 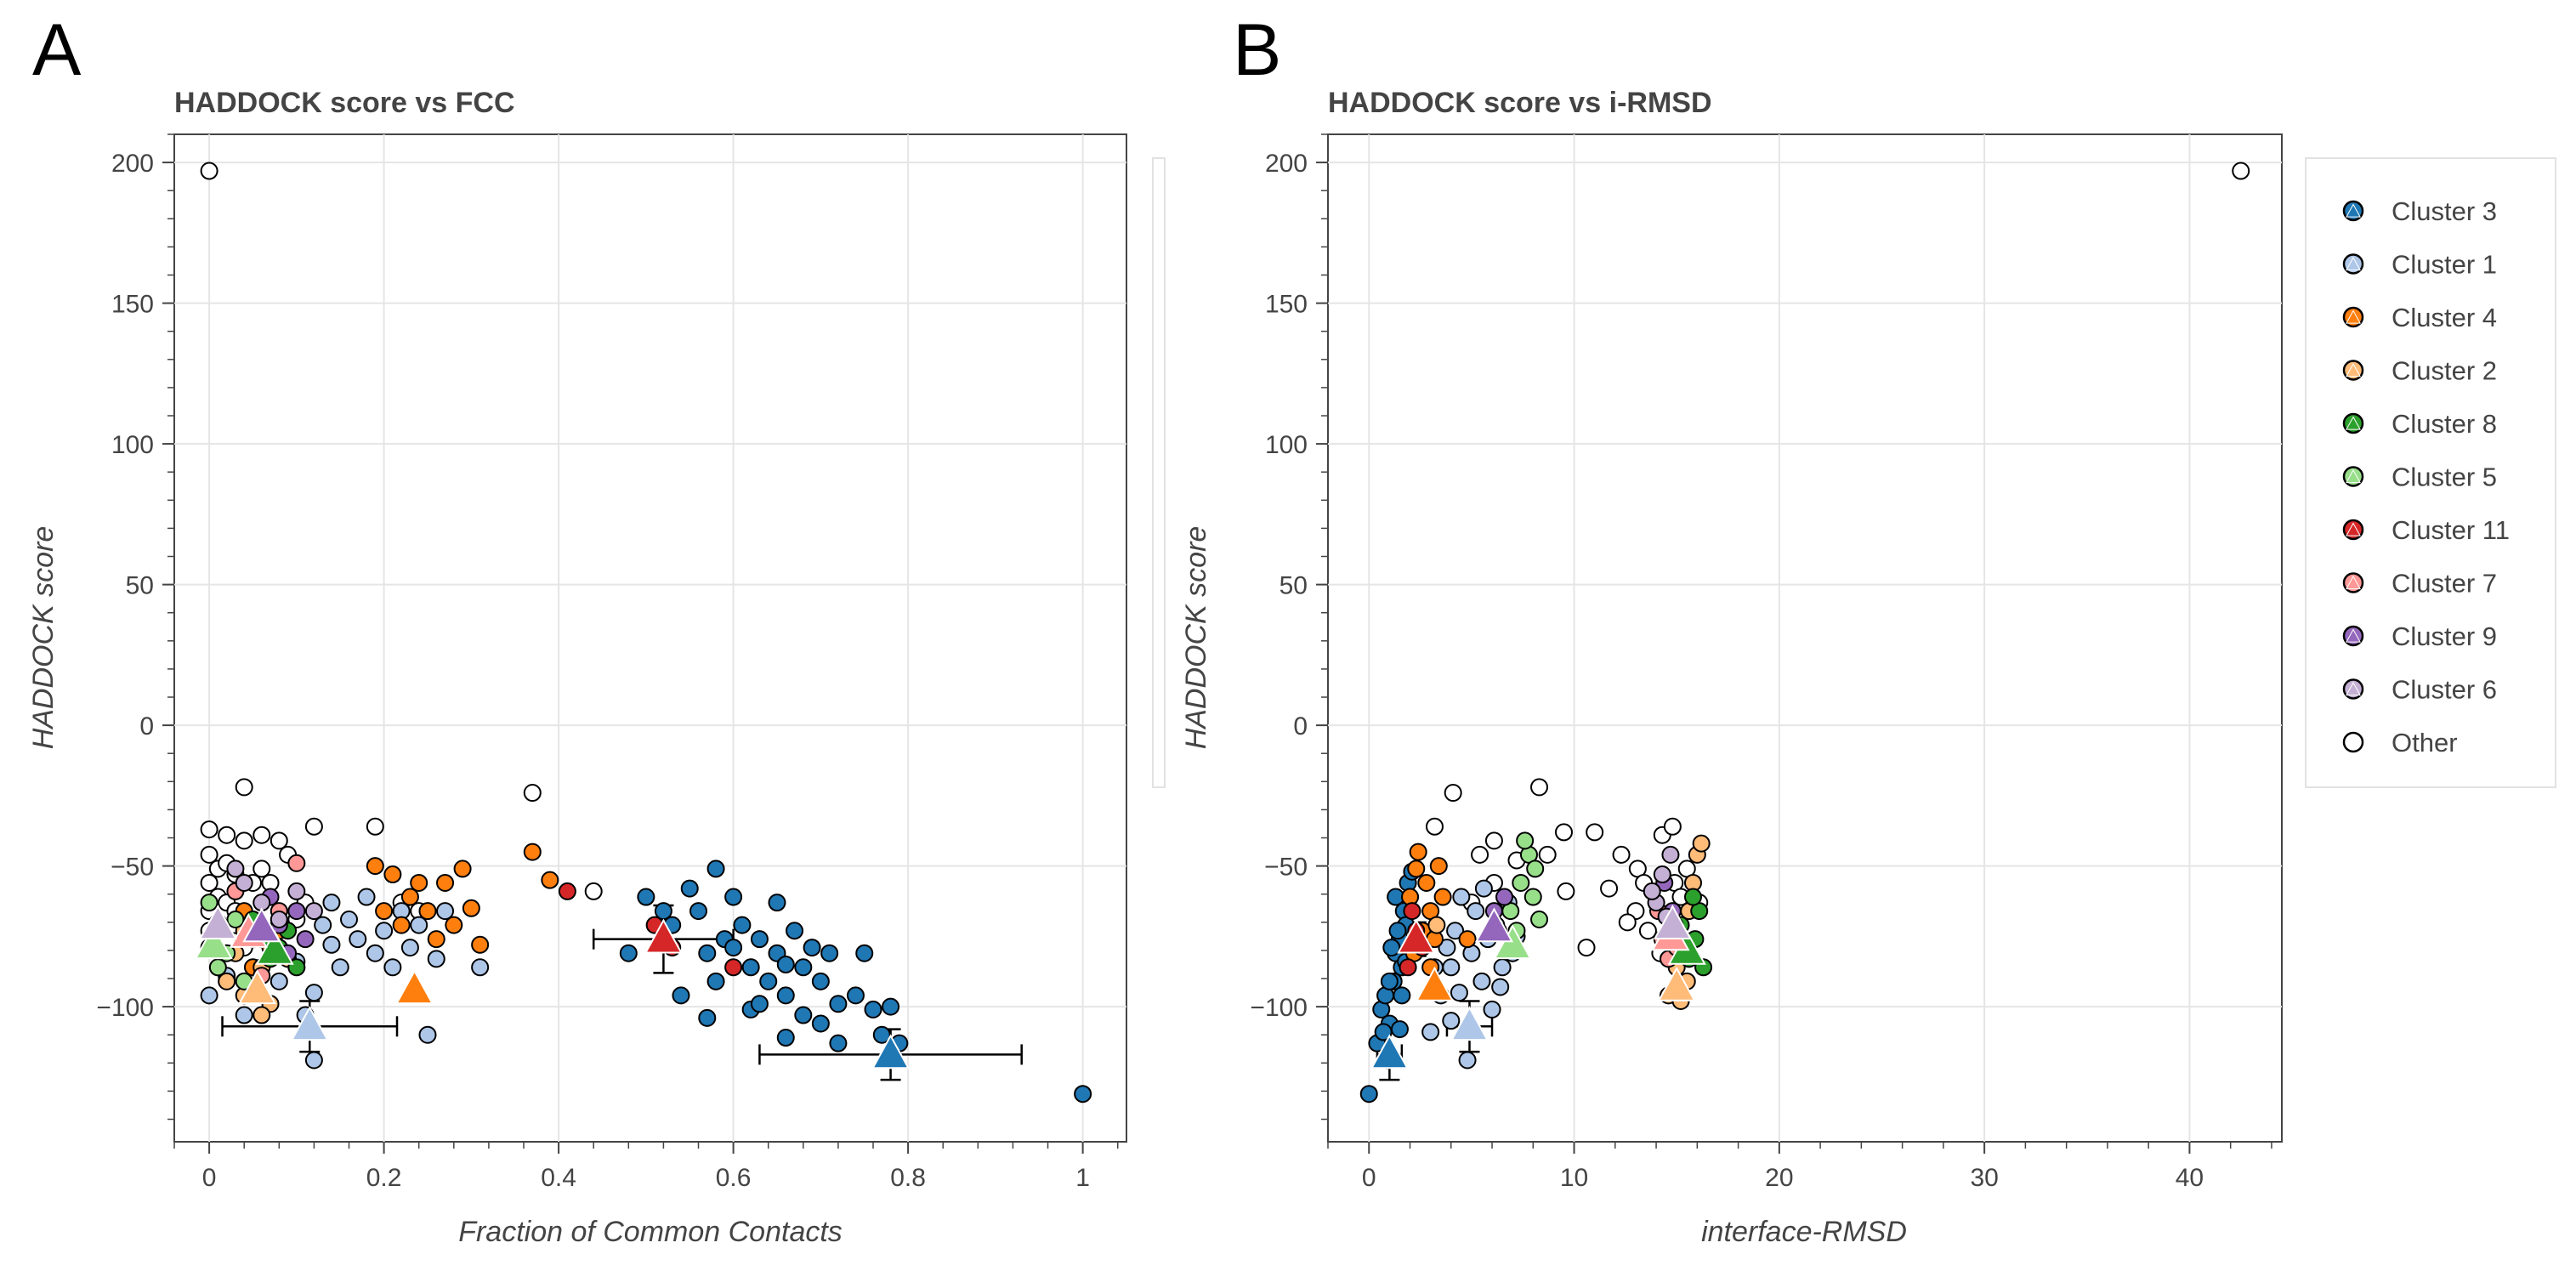 What do you see at coordinates (1538, 987) in the screenshot?
I see `centroids-b` at bounding box center [1538, 987].